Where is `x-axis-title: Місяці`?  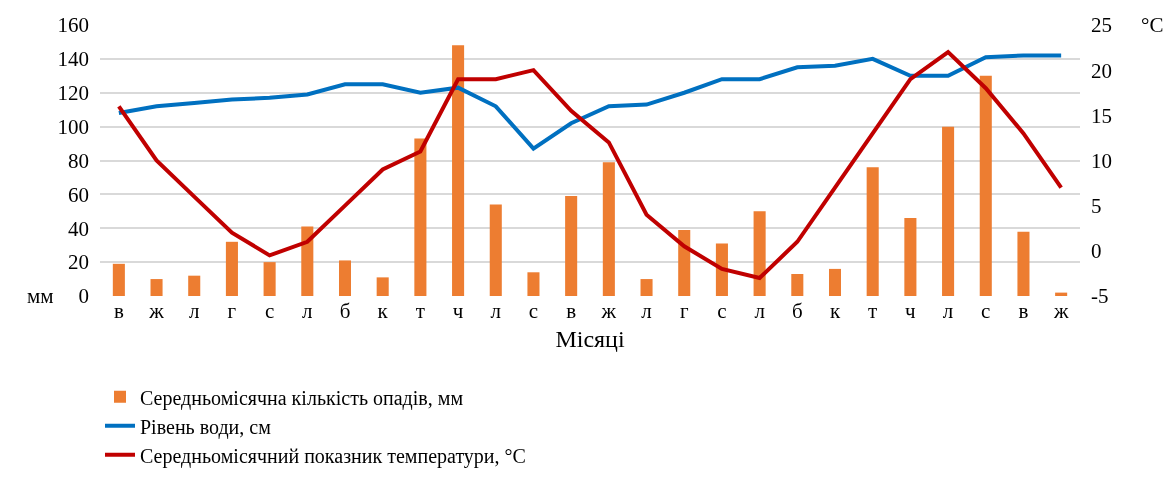 x-axis-title: Місяці is located at coordinates (590, 339).